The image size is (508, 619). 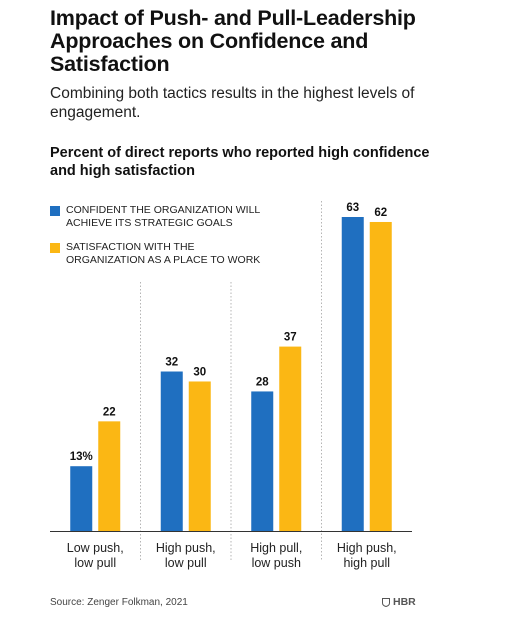 I want to click on source-note: Source: Zenger Folkman, 2021, so click(x=119, y=602).